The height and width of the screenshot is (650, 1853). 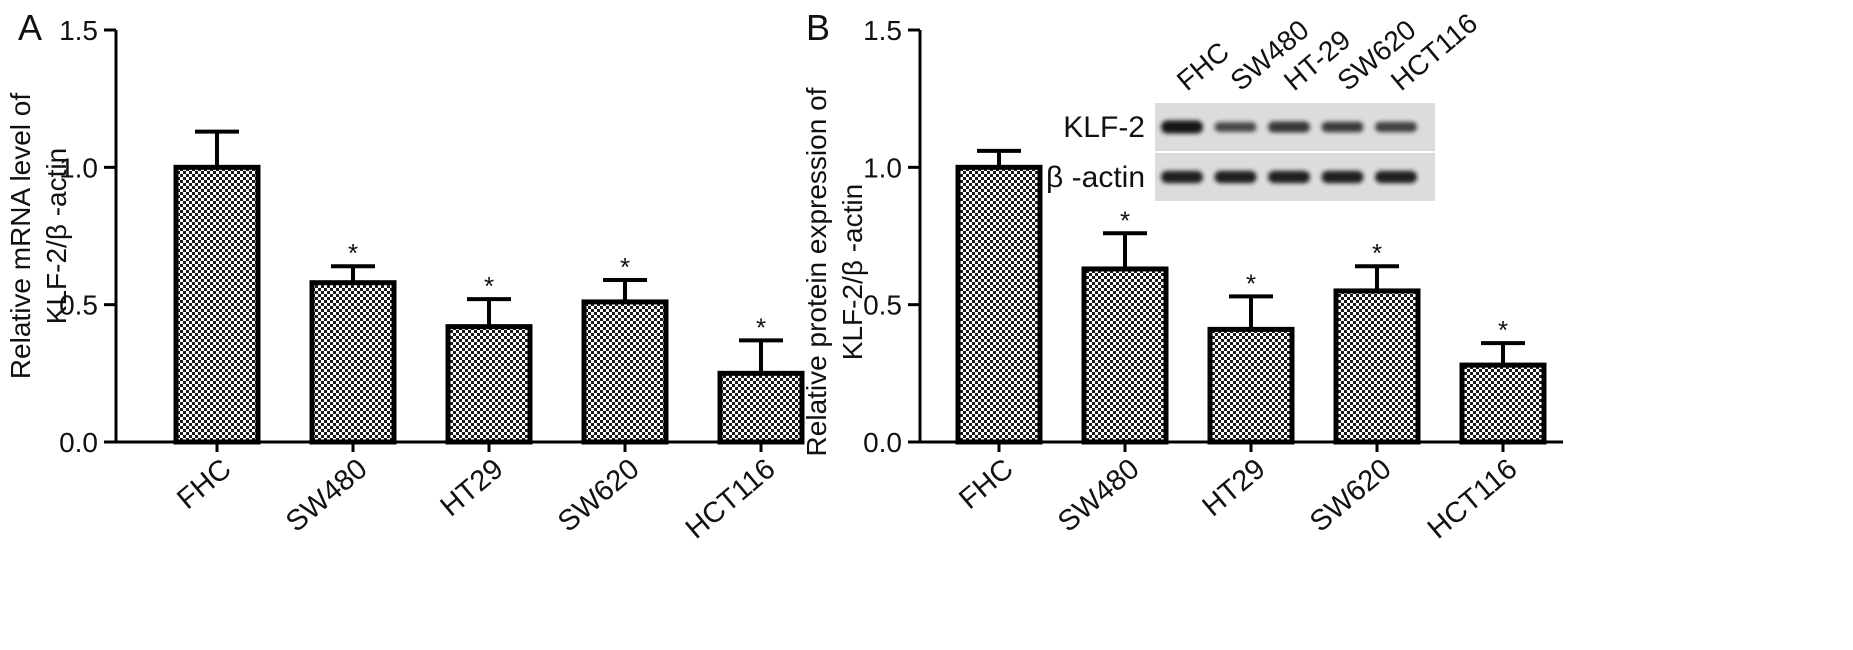 What do you see at coordinates (472, 488) in the screenshot?
I see `panel-a-category-label: HT29` at bounding box center [472, 488].